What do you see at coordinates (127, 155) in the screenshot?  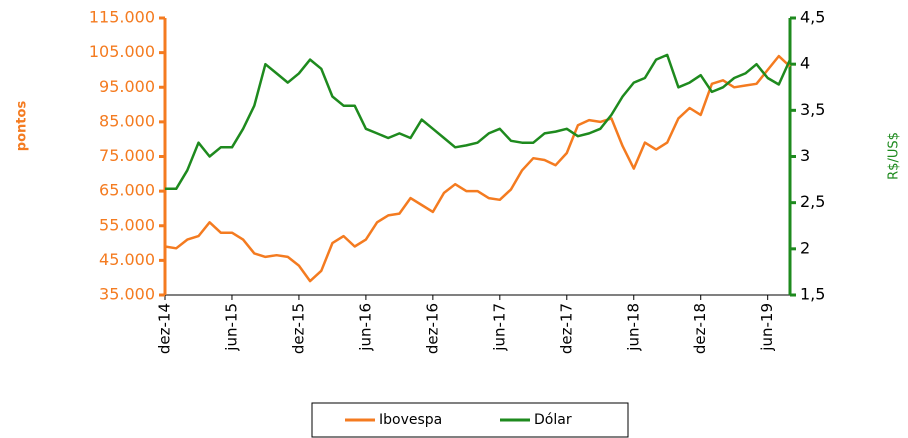 I see `y-tick-label: 75.000` at bounding box center [127, 155].